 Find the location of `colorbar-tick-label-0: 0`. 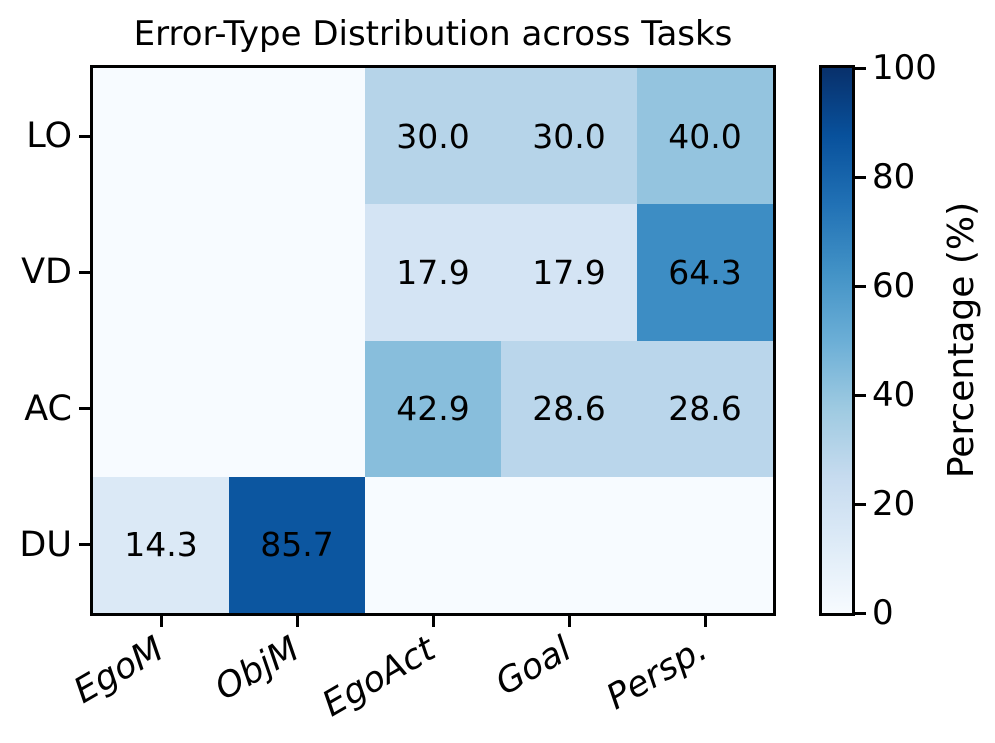

colorbar-tick-label-0: 0 is located at coordinates (883, 613).